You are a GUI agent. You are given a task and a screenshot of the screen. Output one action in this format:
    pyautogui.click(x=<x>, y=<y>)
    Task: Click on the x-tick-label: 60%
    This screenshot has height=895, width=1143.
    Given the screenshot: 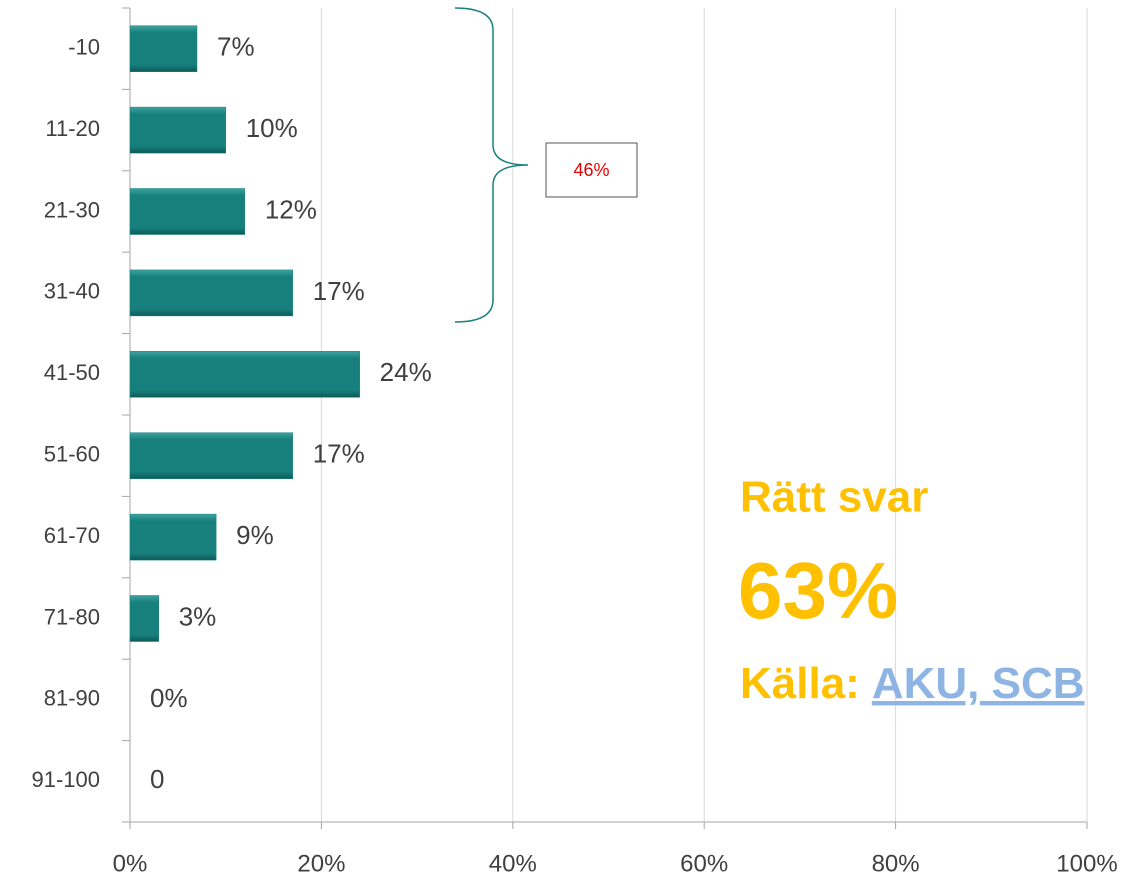 What is the action you would take?
    pyautogui.click(x=704, y=863)
    